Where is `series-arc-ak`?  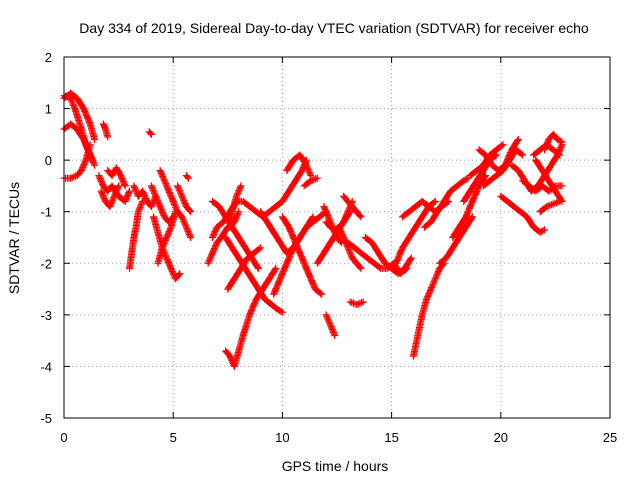
series-arc-ak is located at coordinates (356, 303).